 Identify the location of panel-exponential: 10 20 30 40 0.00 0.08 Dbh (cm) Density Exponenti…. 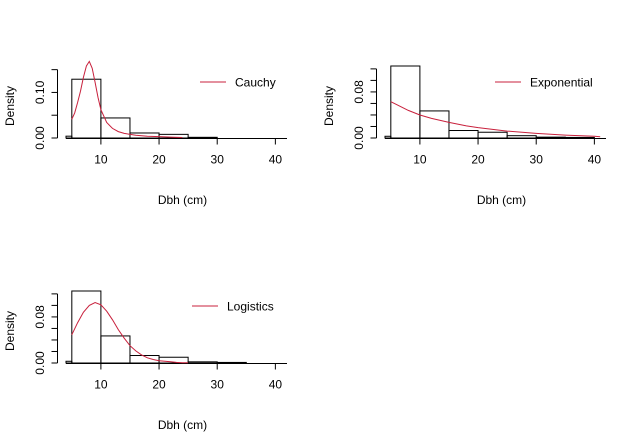
(464, 136).